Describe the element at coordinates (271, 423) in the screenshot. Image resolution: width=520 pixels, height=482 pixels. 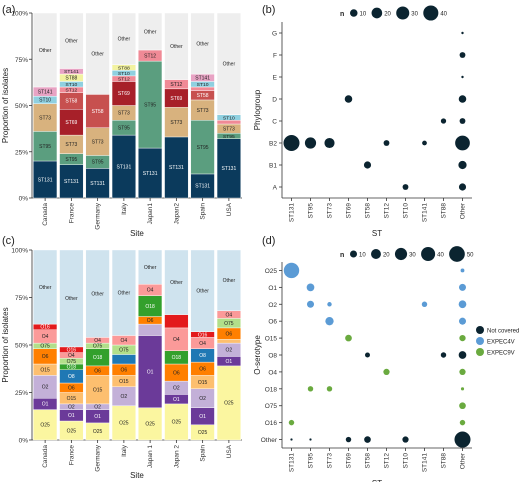
I see `y-tick-label: O16` at that location.